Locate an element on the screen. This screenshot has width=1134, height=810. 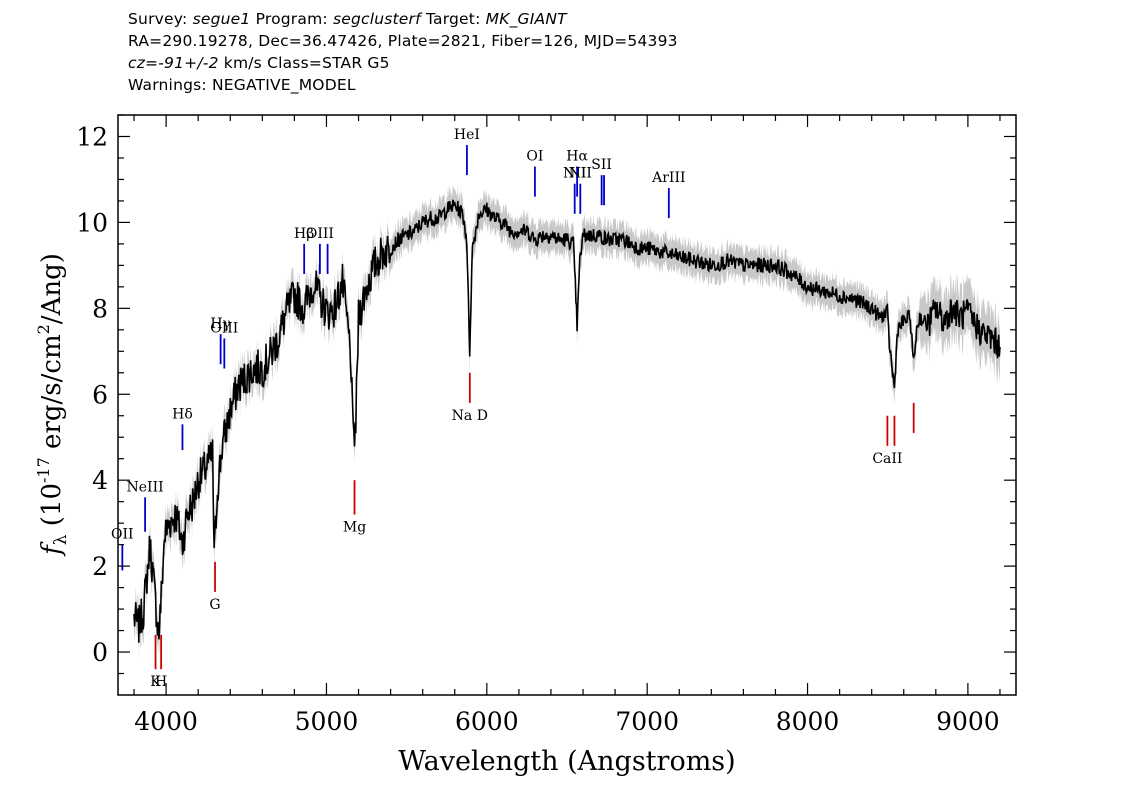
target-label: Target: is located at coordinates (453, 19).